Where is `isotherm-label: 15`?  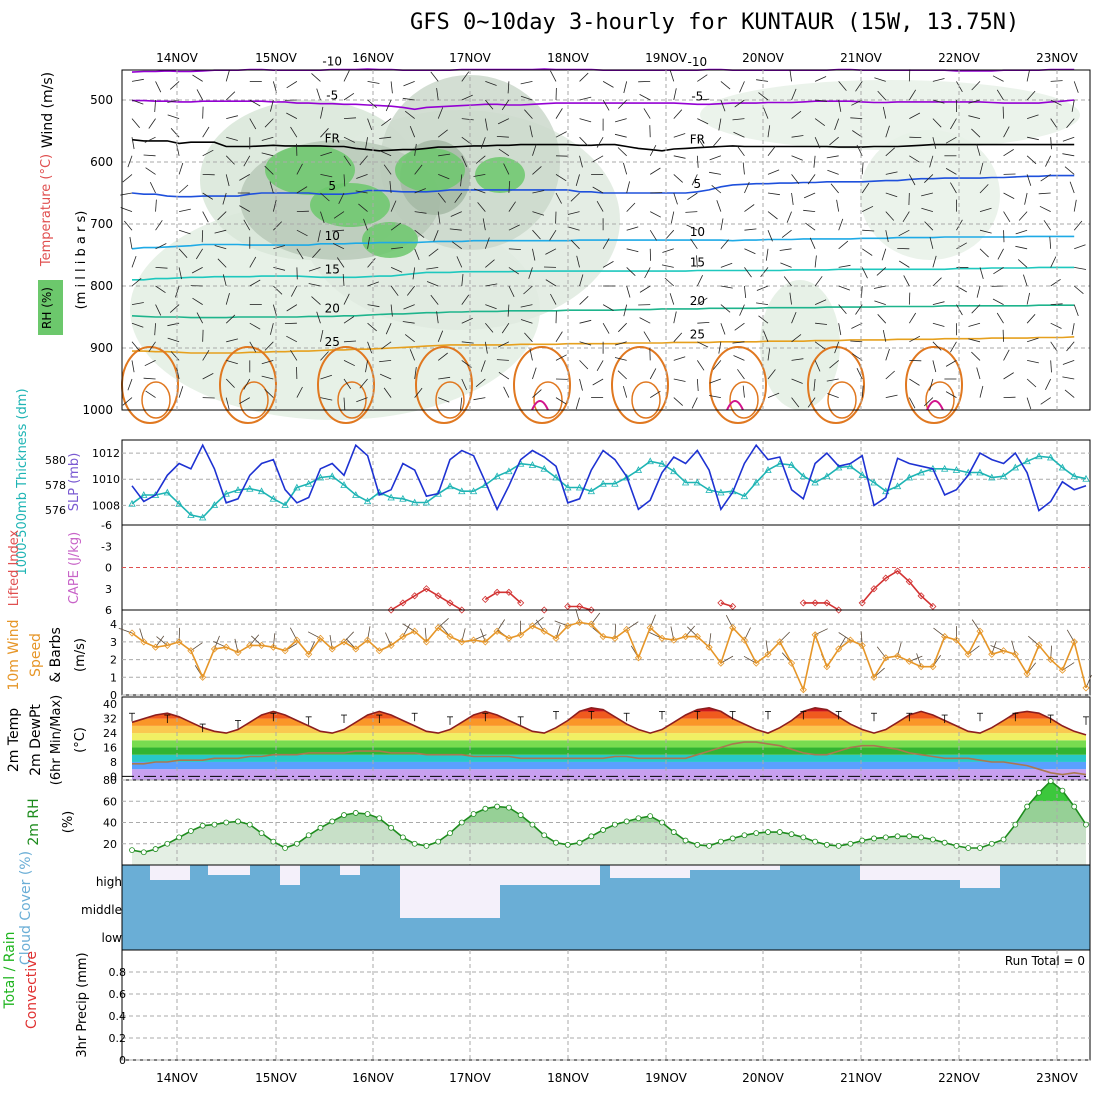
isotherm-label: 15 is located at coordinates (332, 269).